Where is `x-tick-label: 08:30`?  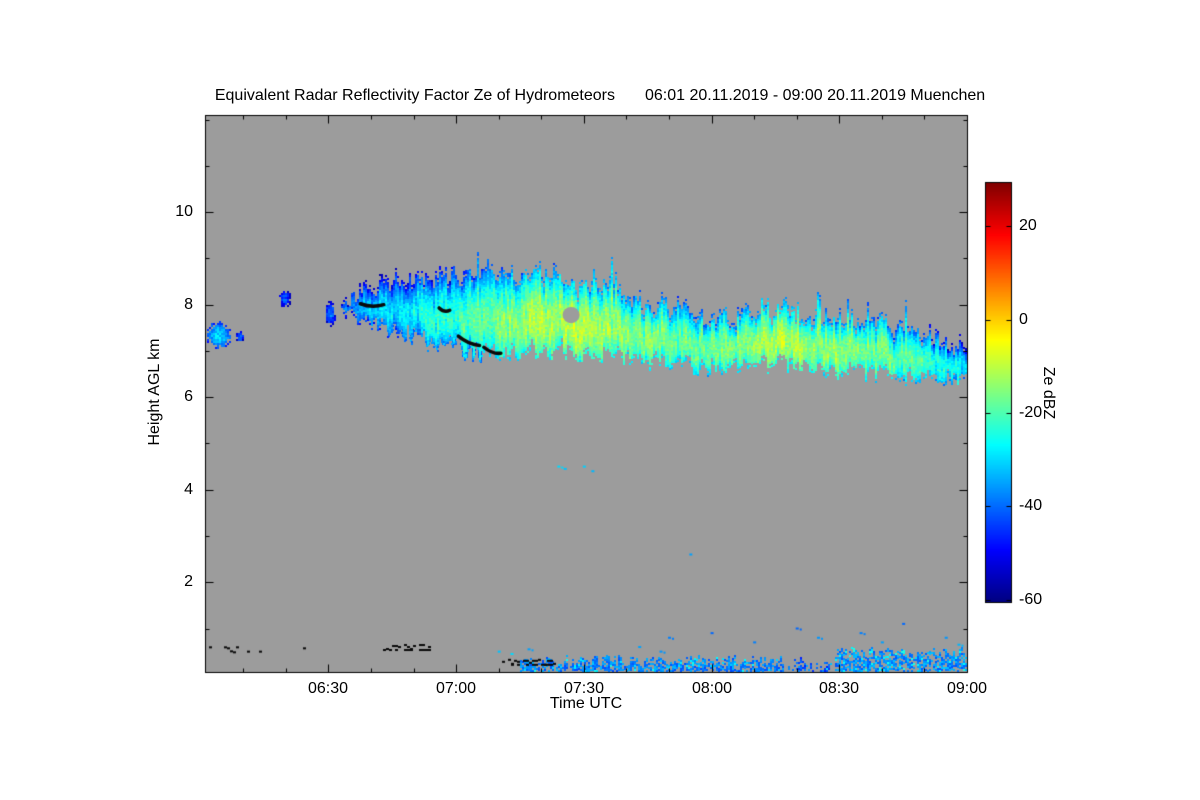 x-tick-label: 08:30 is located at coordinates (839, 688).